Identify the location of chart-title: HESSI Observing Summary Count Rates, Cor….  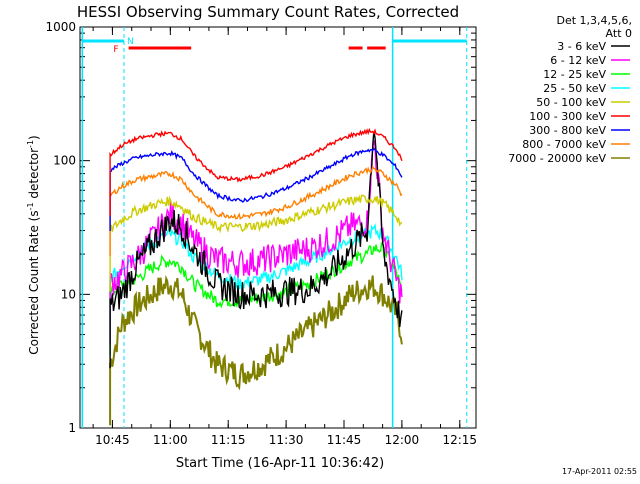
(268, 12).